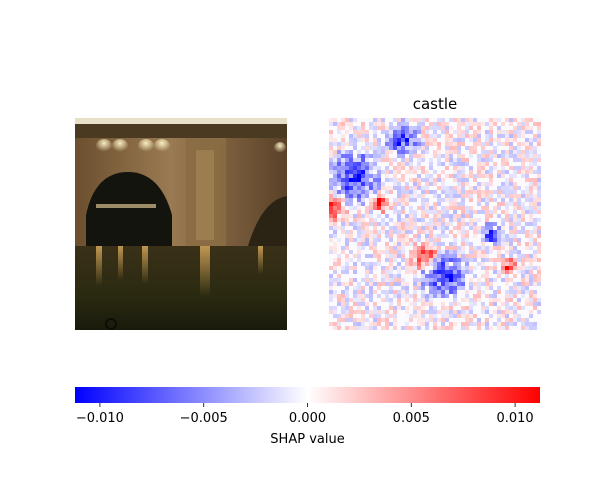 The image size is (600, 500). Describe the element at coordinates (307, 395) in the screenshot. I see `colorbar-gradient` at that location.